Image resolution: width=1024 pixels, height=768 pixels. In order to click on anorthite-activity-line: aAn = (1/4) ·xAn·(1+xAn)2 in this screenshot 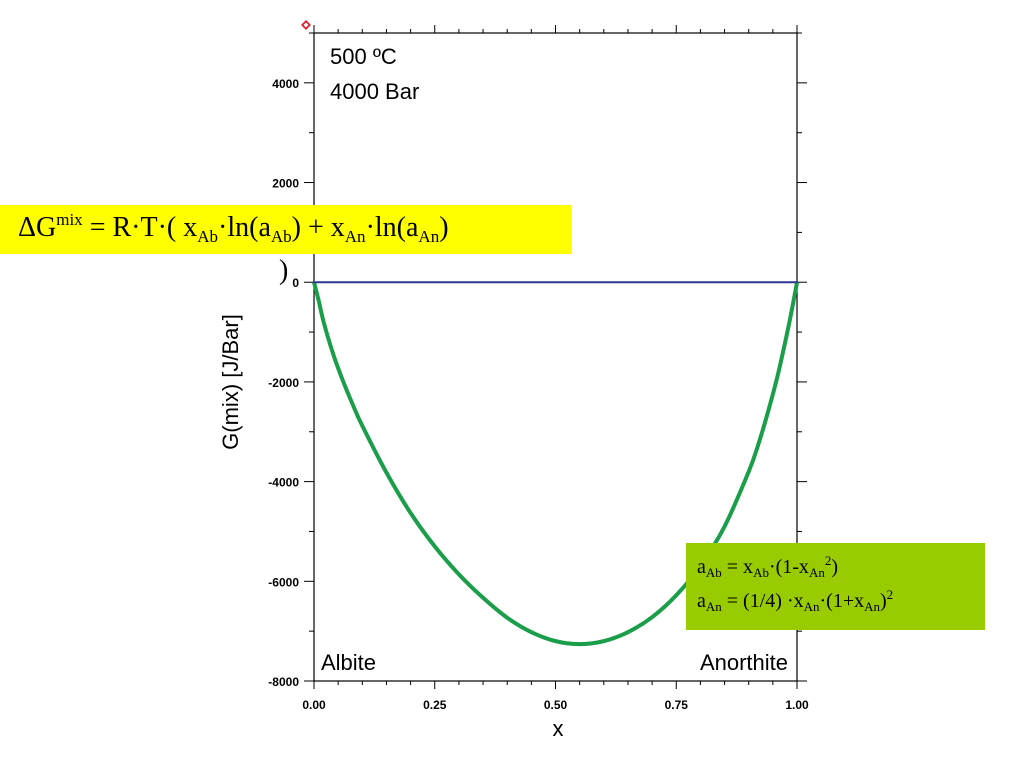, I will do `click(841, 603)`.